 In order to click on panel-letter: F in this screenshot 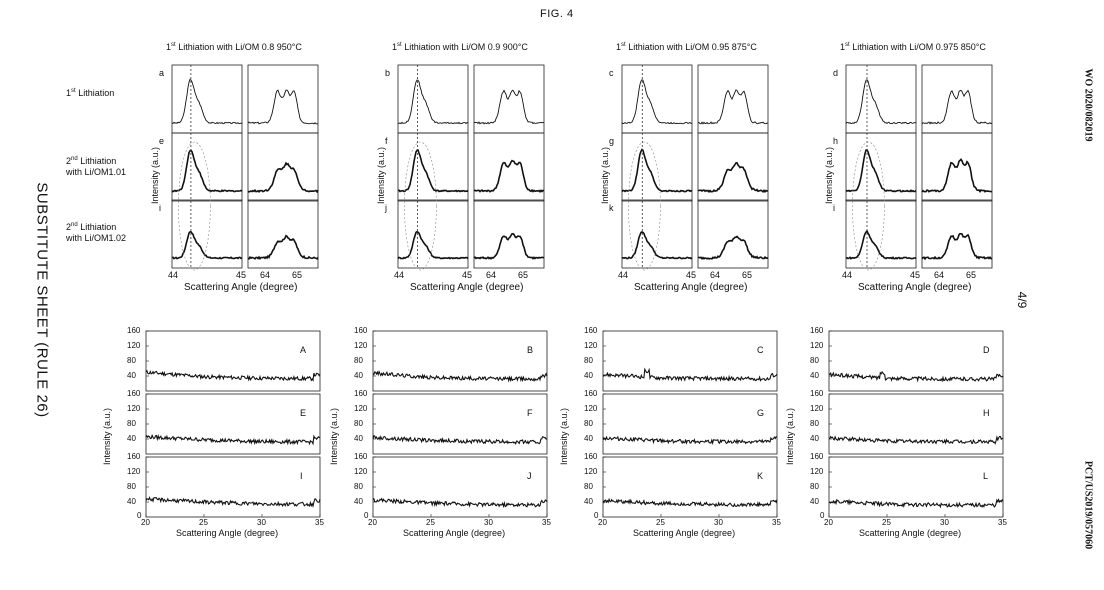, I will do `click(530, 413)`.